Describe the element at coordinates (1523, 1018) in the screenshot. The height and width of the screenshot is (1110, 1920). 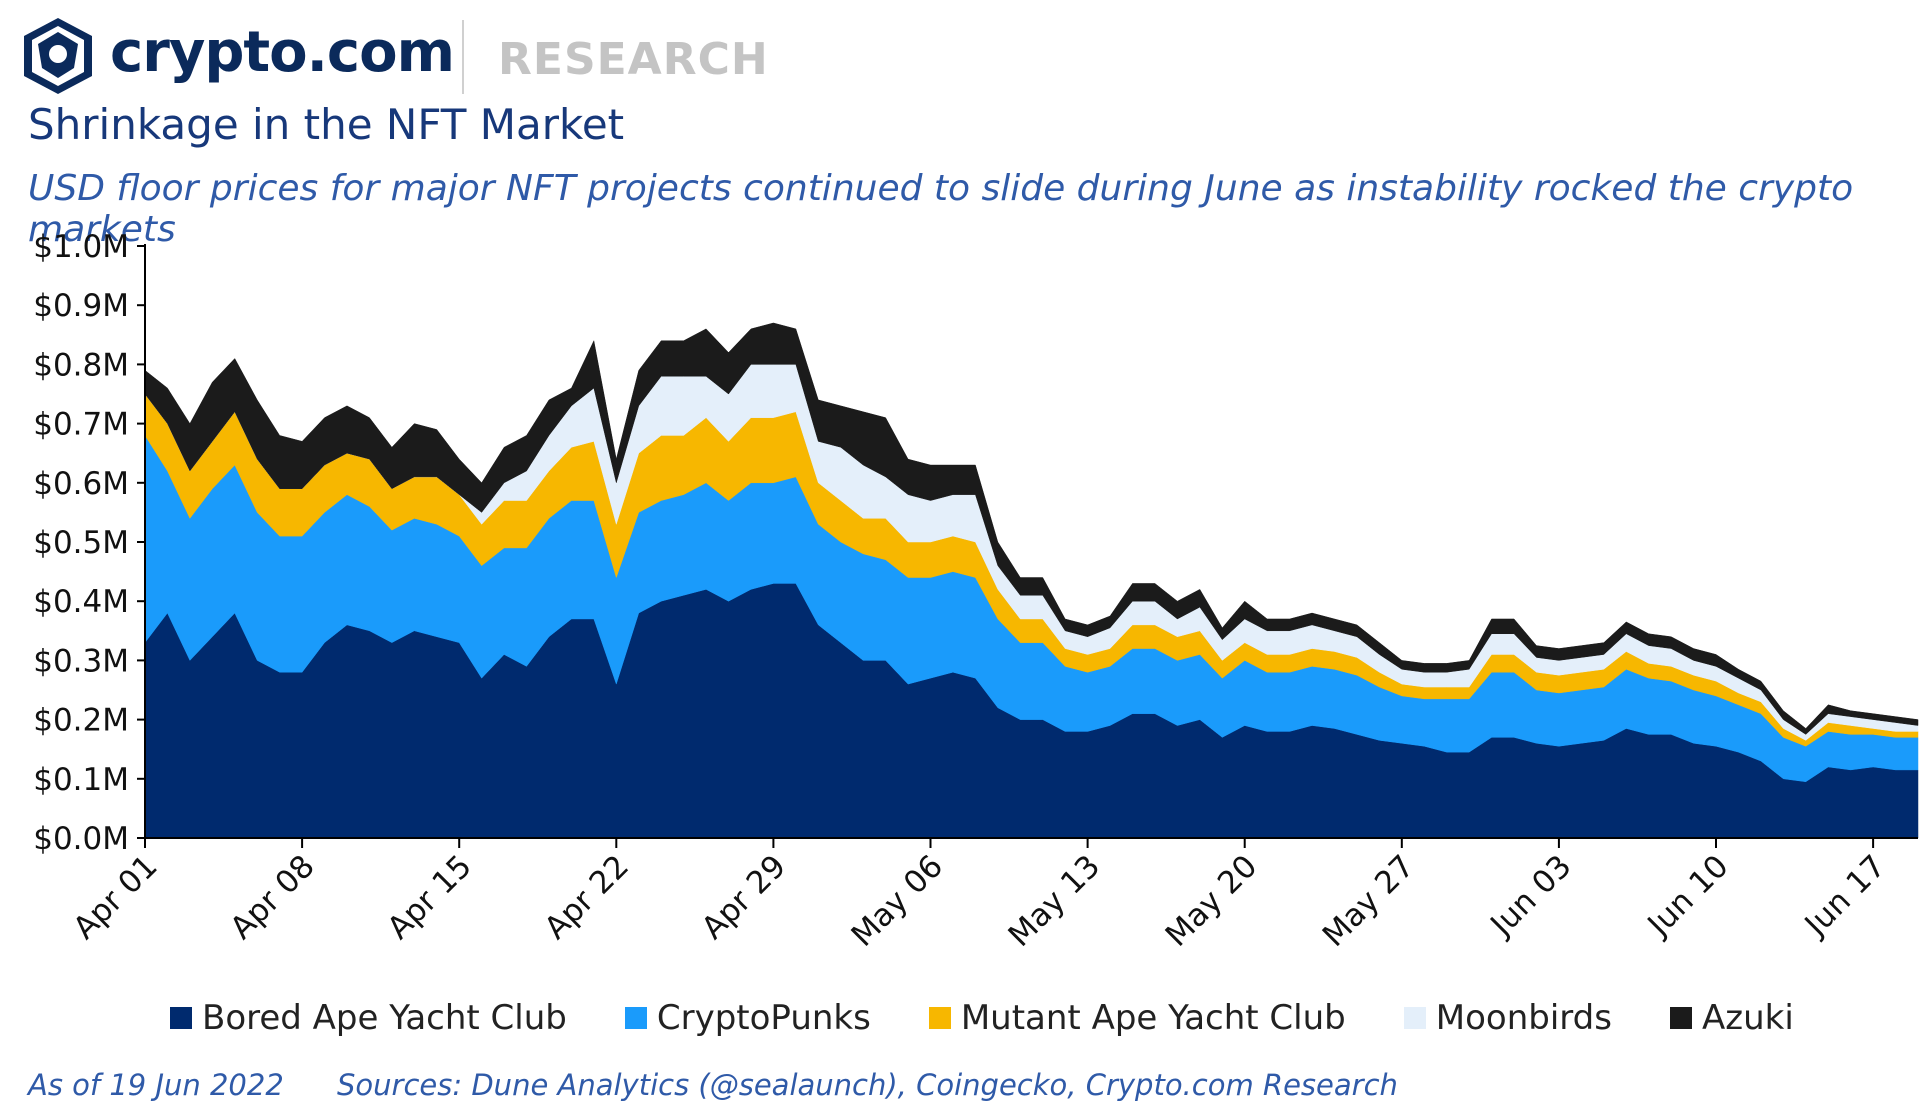
I see `legend-label-moonbirds: Moonbirds` at that location.